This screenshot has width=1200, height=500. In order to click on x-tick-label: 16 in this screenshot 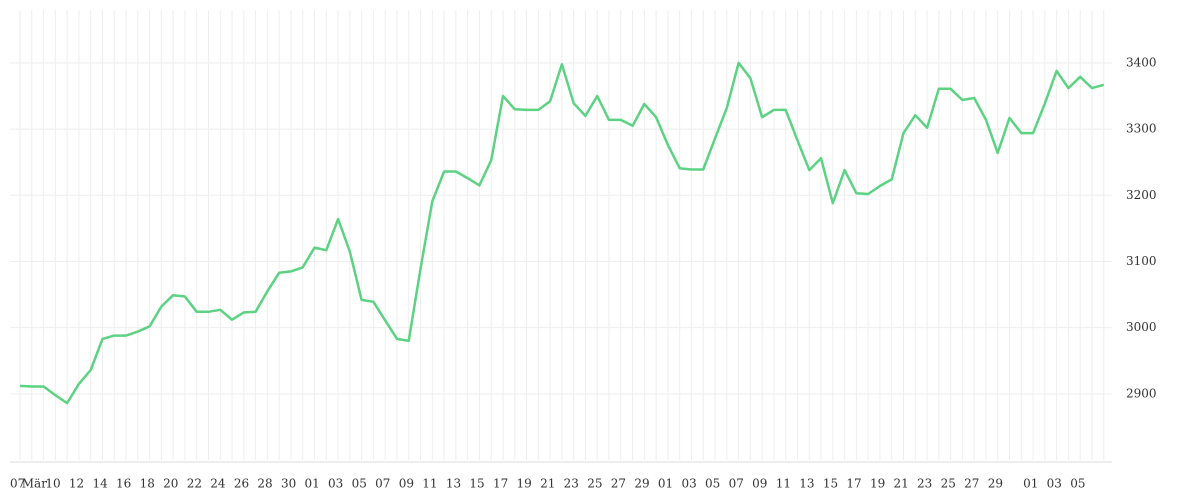, I will do `click(123, 484)`.